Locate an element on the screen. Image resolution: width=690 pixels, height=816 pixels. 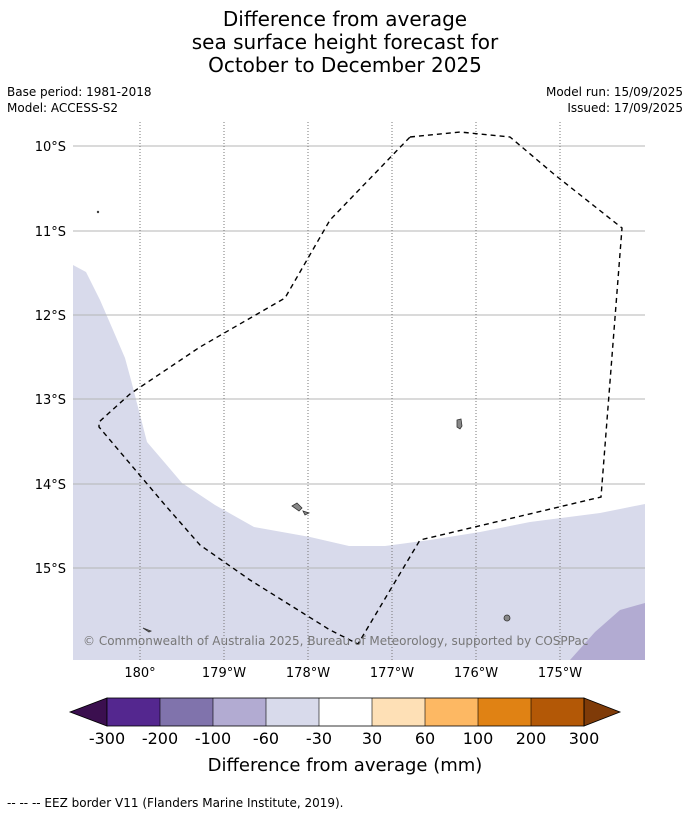
colorbar-extend-high is located at coordinates (602, 712).